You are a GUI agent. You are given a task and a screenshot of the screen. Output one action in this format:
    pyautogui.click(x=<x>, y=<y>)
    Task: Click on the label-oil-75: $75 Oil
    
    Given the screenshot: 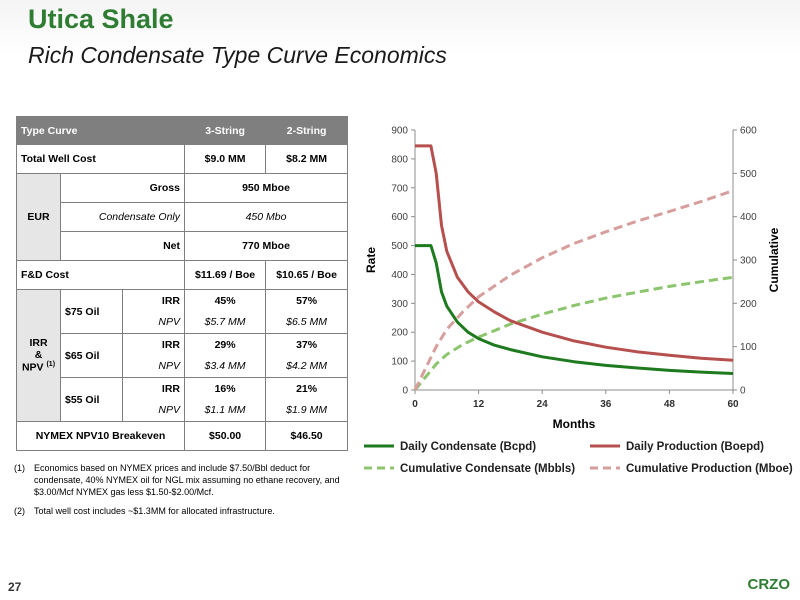 What is the action you would take?
    pyautogui.click(x=91, y=311)
    